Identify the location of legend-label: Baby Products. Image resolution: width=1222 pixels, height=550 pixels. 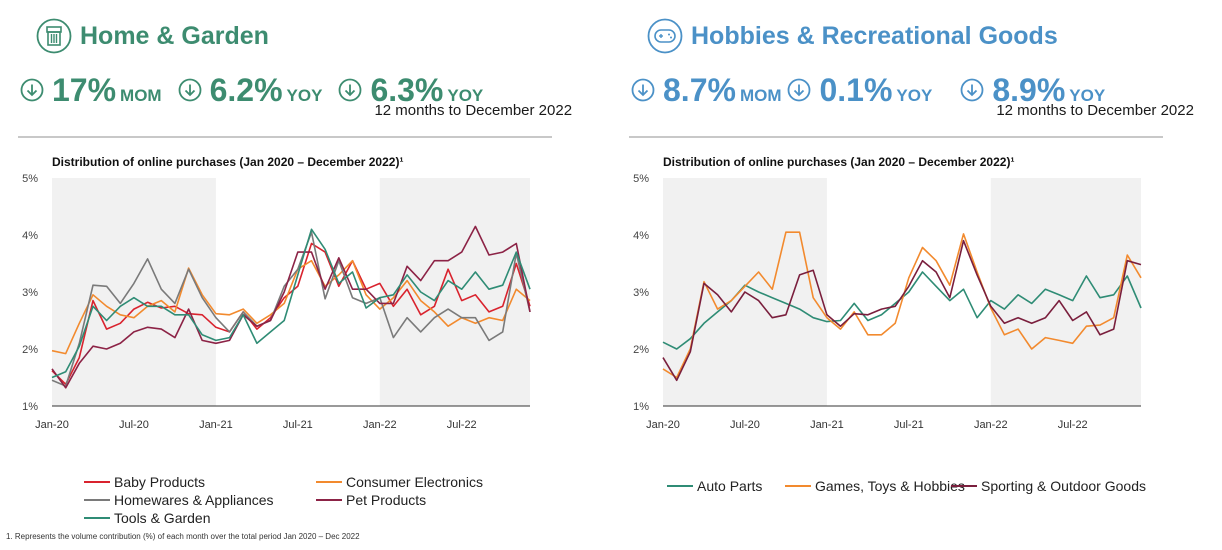
(160, 482).